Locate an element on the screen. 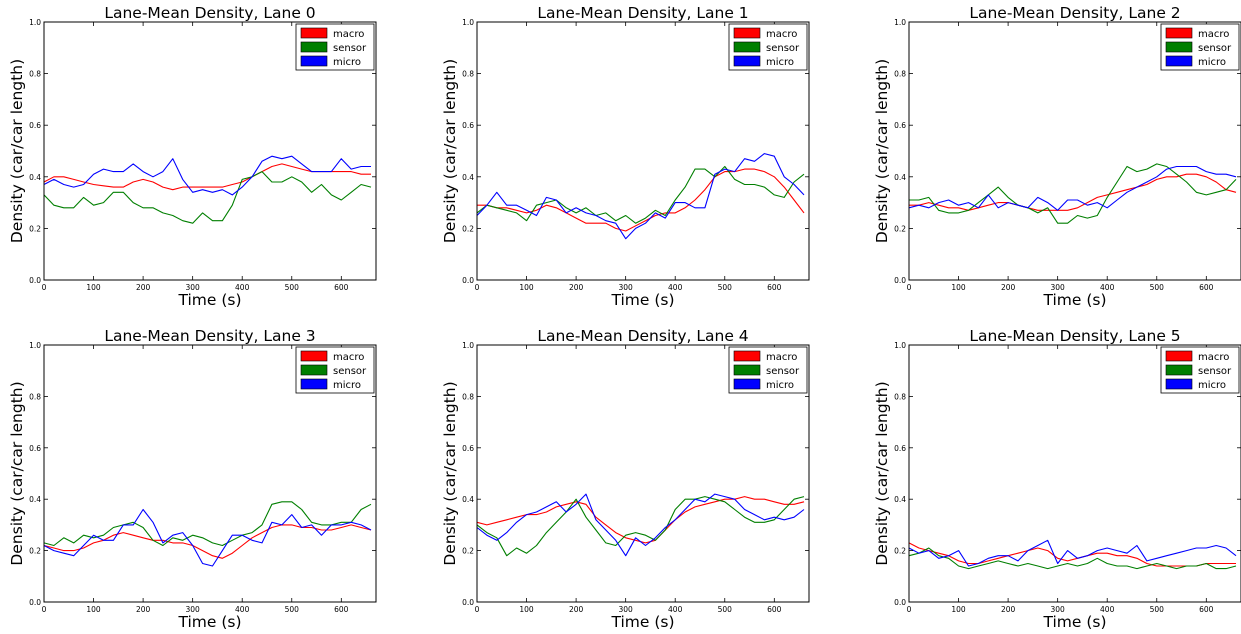 The width and height of the screenshot is (1241, 634). x-tick-label: 500 is located at coordinates (292, 609).